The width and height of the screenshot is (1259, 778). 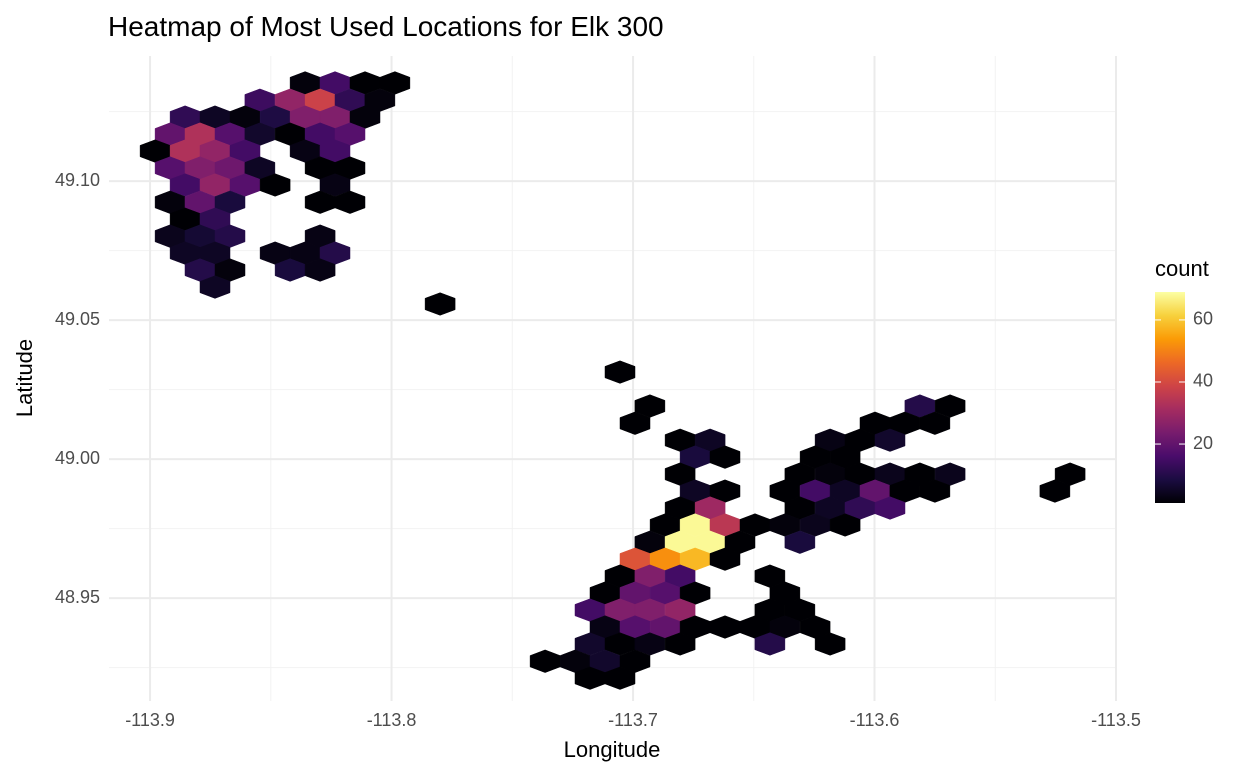 I want to click on y-tick-label: 49.10, so click(x=77, y=180).